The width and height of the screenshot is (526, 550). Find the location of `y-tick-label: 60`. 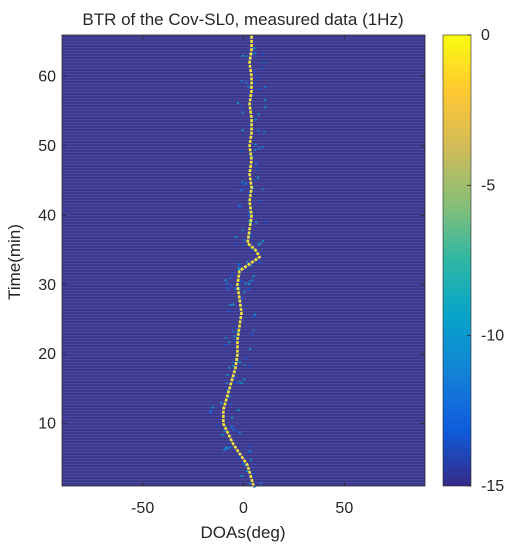

y-tick-label: 60 is located at coordinates (47, 77).